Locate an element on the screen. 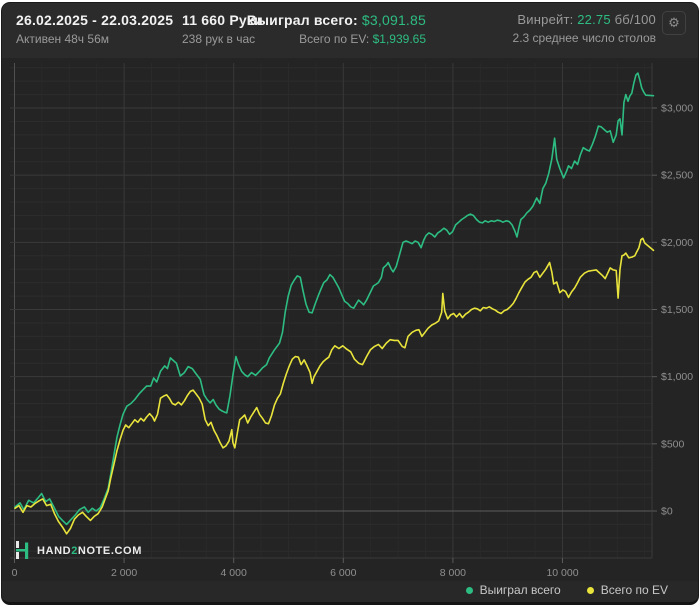 Image resolution: width=700 pixels, height=608 pixels. gear-icon: ⚙ is located at coordinates (674, 22).